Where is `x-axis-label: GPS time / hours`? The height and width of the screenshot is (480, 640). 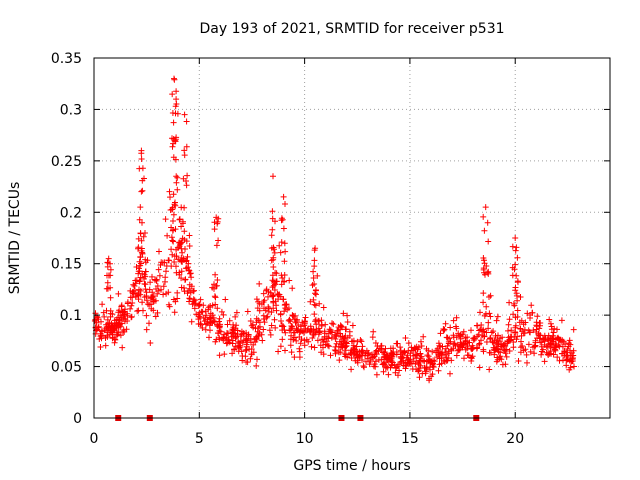
x-axis-label: GPS time / hours is located at coordinates (351, 466).